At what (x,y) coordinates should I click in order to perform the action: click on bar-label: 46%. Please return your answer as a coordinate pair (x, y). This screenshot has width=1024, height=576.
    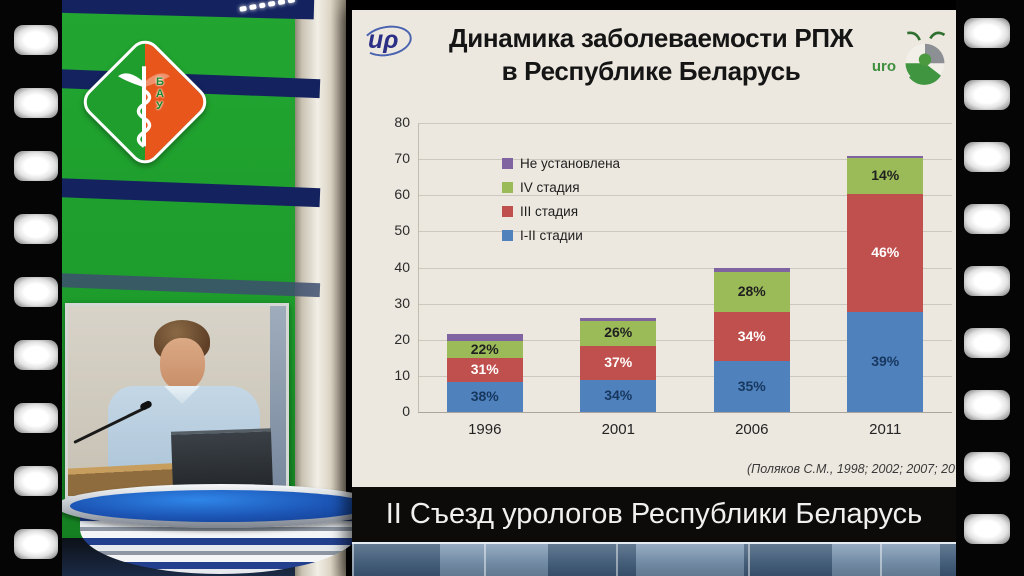
    Looking at the image, I should click on (885, 251).